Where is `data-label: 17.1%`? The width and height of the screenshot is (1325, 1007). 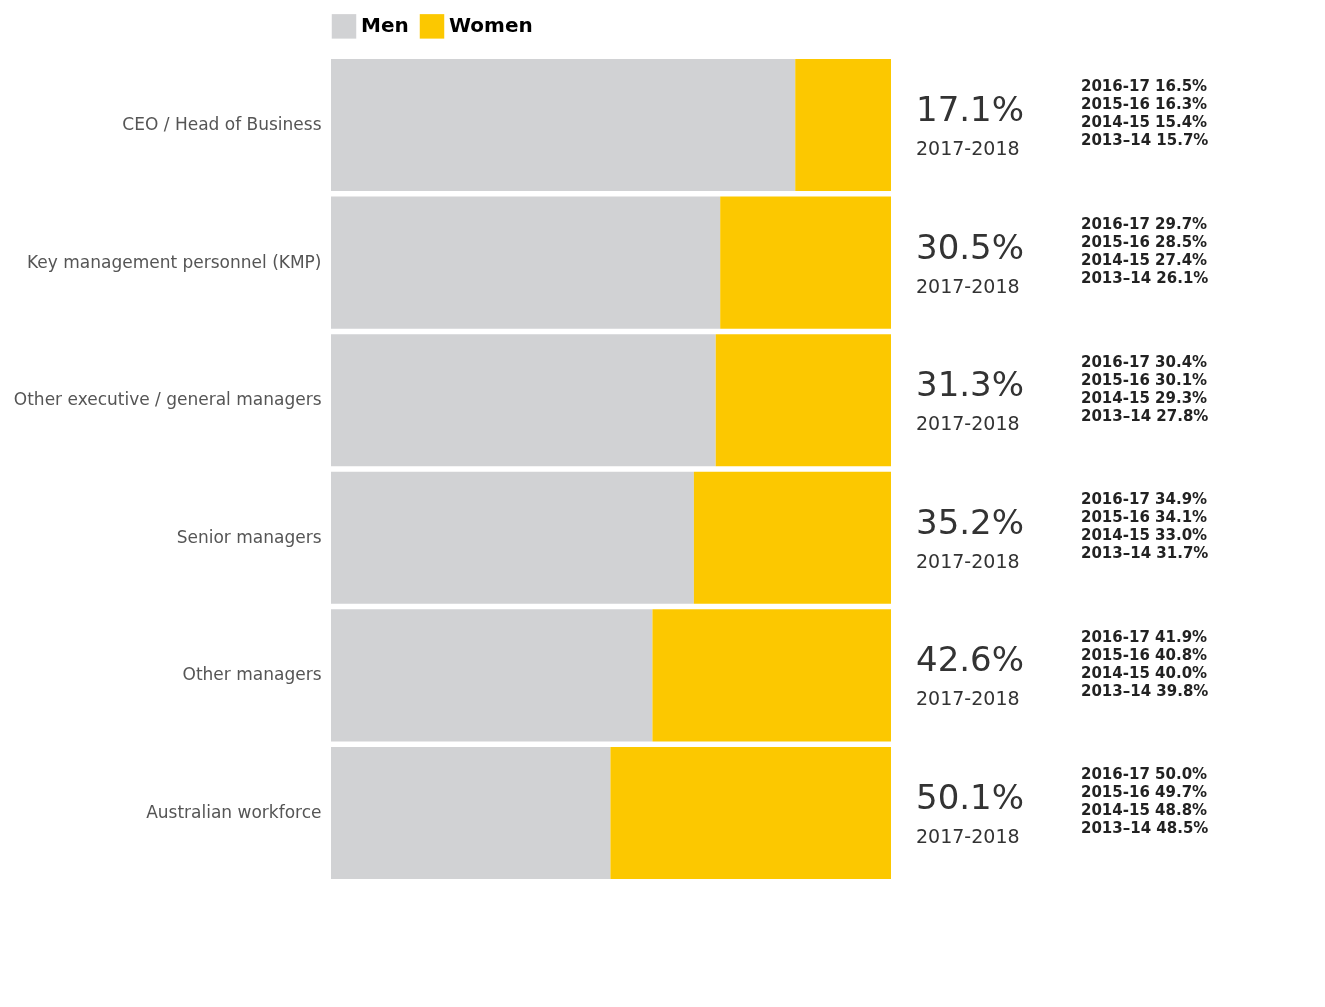 data-label: 17.1% is located at coordinates (970, 109).